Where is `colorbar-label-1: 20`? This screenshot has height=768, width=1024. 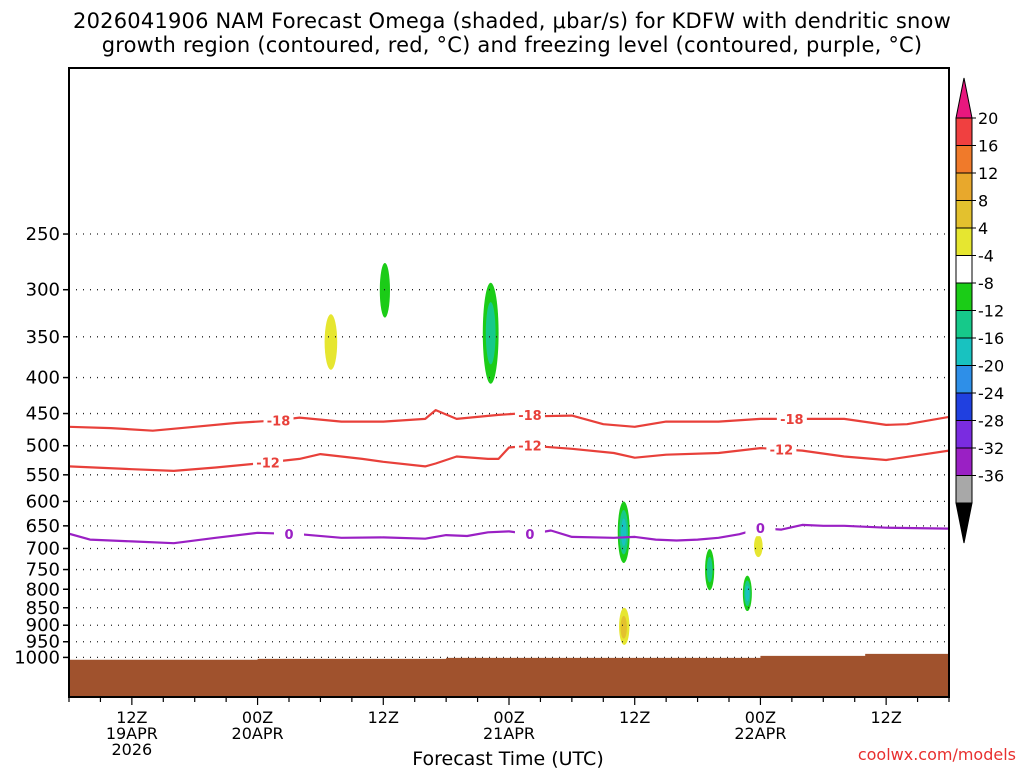
colorbar-label-1: 20 is located at coordinates (988, 118).